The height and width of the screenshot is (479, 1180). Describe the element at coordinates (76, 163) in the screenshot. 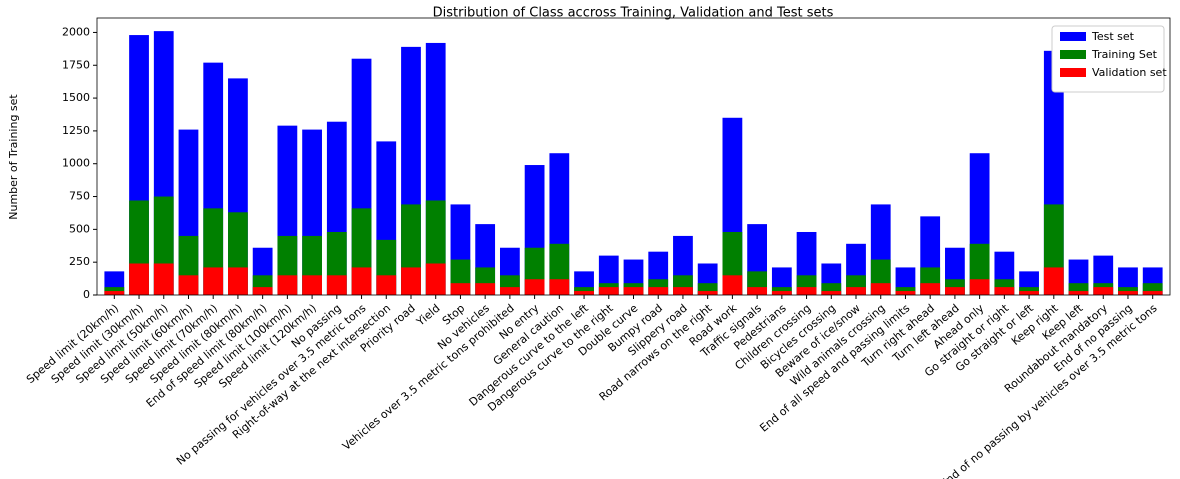

I see `y-tick-label: 1000` at that location.